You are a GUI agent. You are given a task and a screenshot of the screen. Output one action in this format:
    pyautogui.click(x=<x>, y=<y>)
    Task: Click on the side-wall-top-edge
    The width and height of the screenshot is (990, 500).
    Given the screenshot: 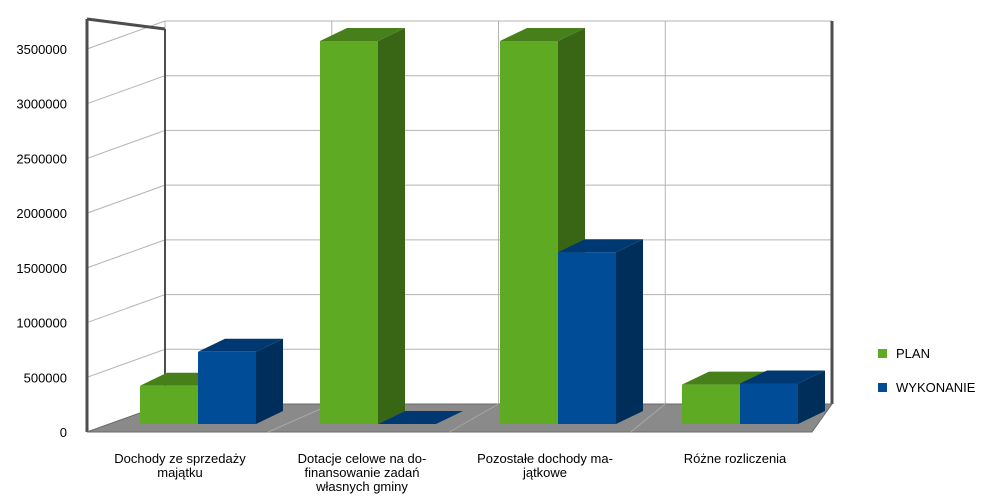 What is the action you would take?
    pyautogui.click(x=126, y=24)
    